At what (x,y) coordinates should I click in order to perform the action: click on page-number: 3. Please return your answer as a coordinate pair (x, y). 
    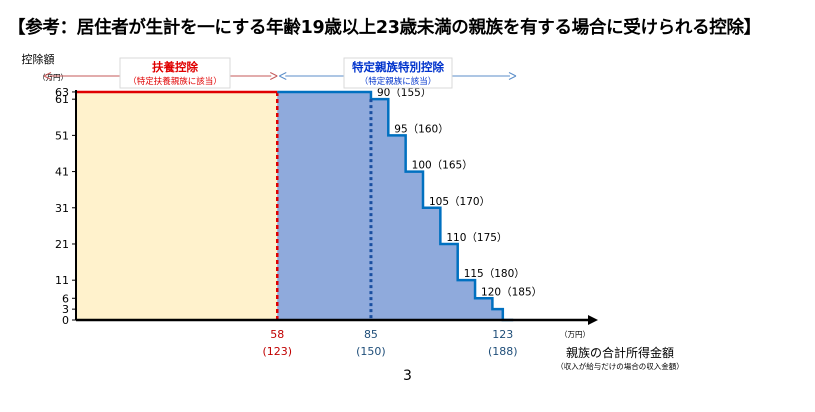
    Looking at the image, I should click on (407, 376).